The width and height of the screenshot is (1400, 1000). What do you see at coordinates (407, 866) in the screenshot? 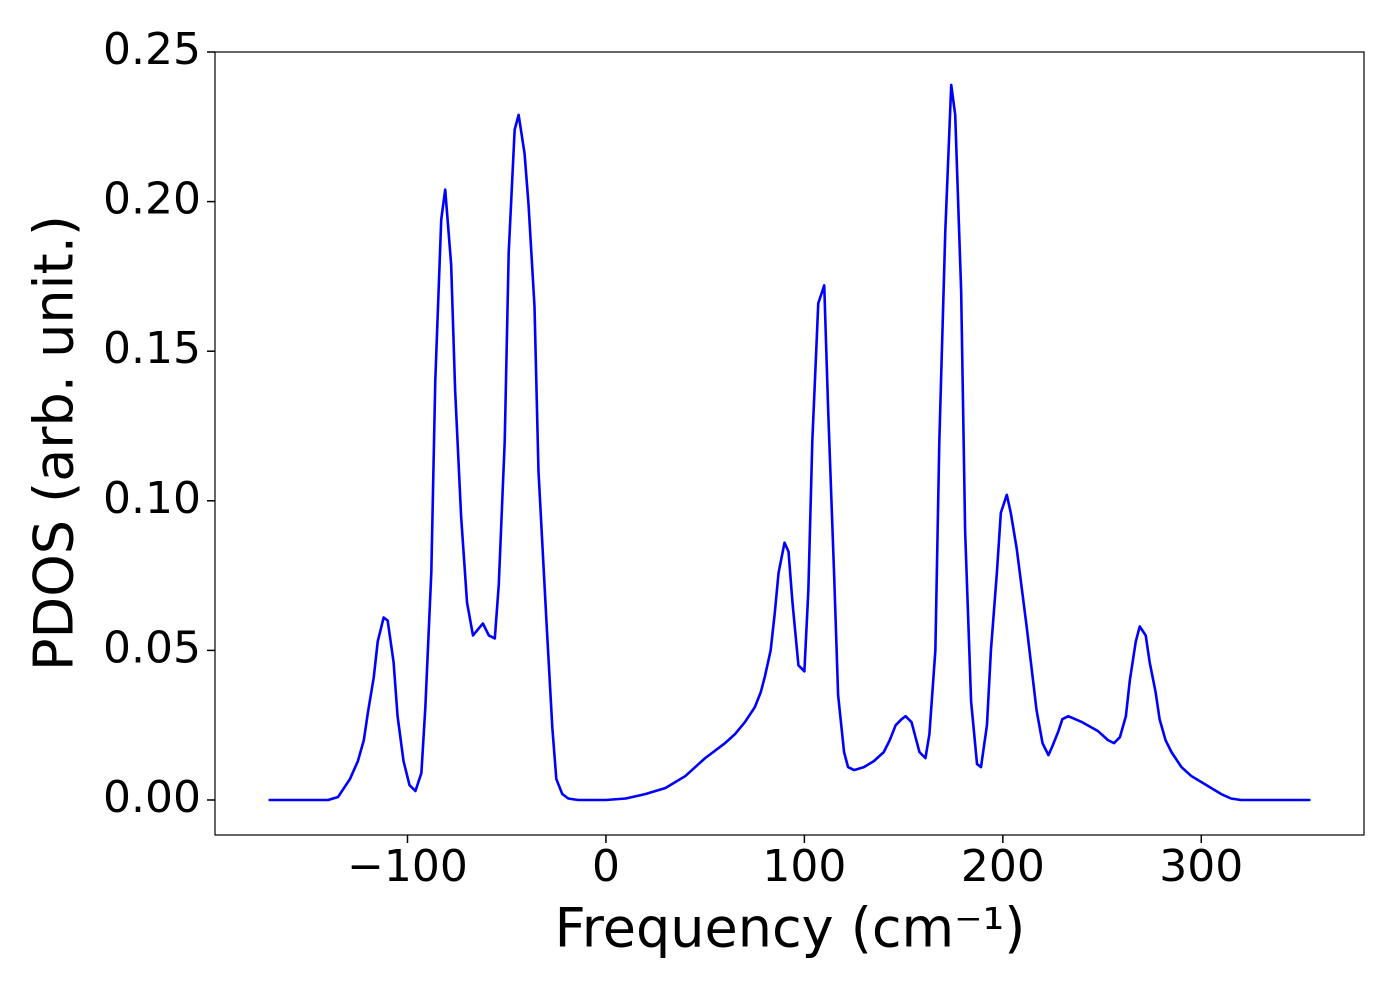
I see `x-tick-label: −100` at bounding box center [407, 866].